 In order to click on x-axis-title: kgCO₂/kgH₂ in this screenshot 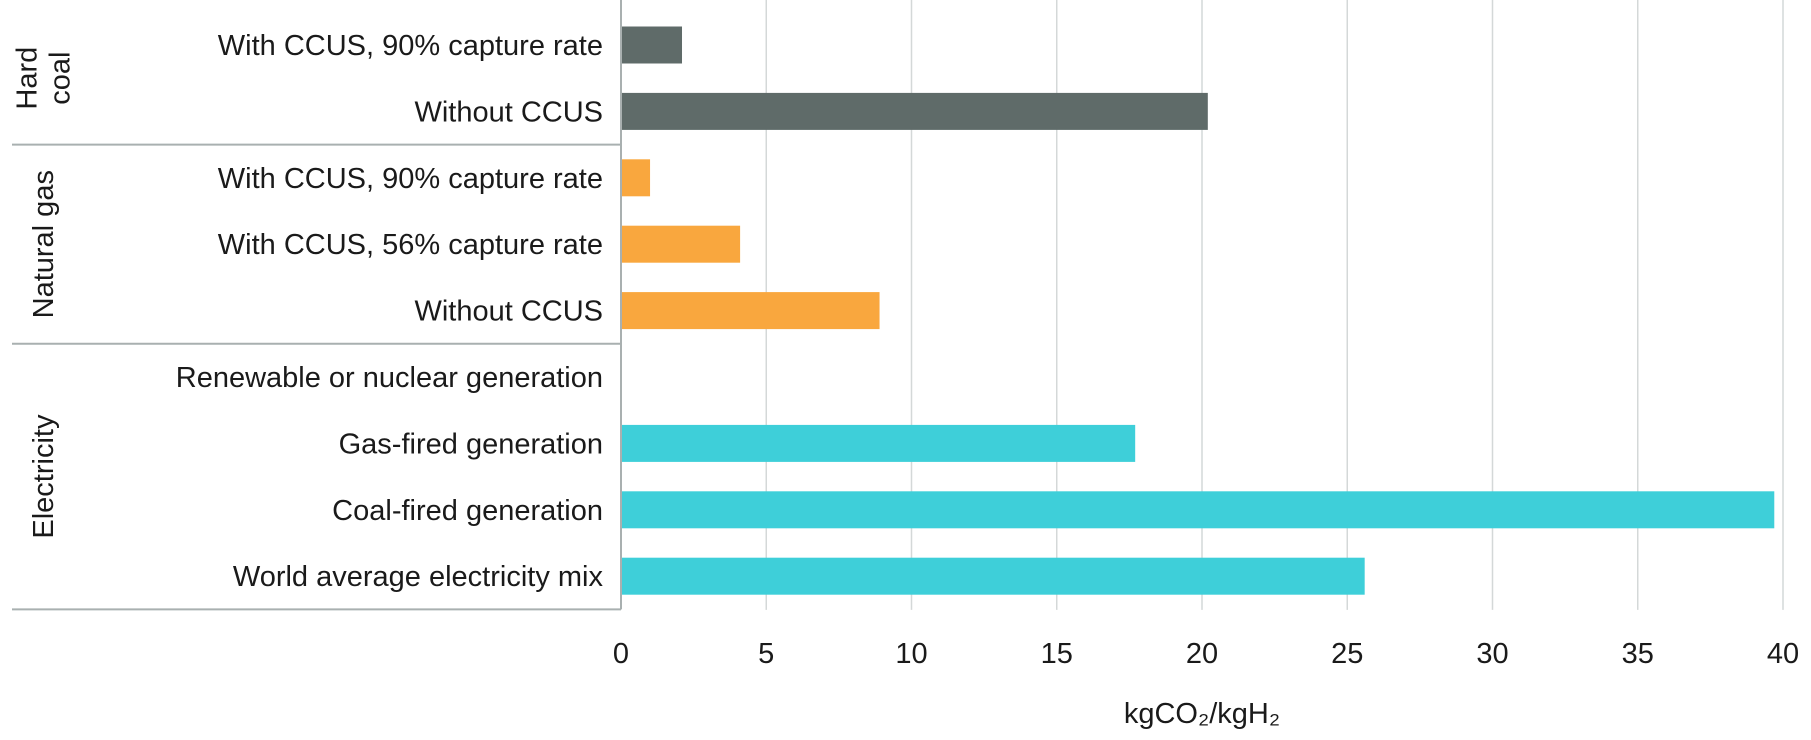, I will do `click(1202, 714)`.